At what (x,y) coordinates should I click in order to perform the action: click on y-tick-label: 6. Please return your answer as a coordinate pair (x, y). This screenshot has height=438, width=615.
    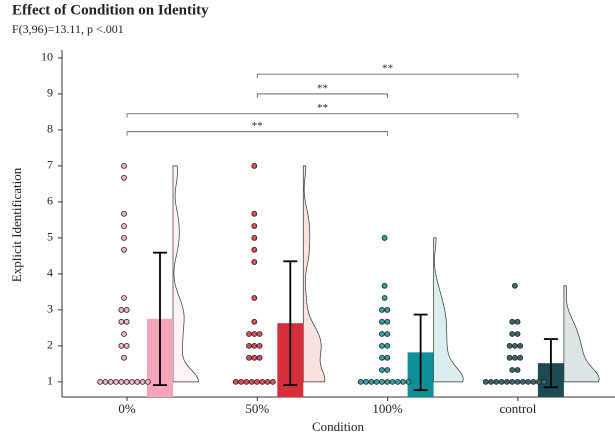
    Looking at the image, I should click on (50, 201).